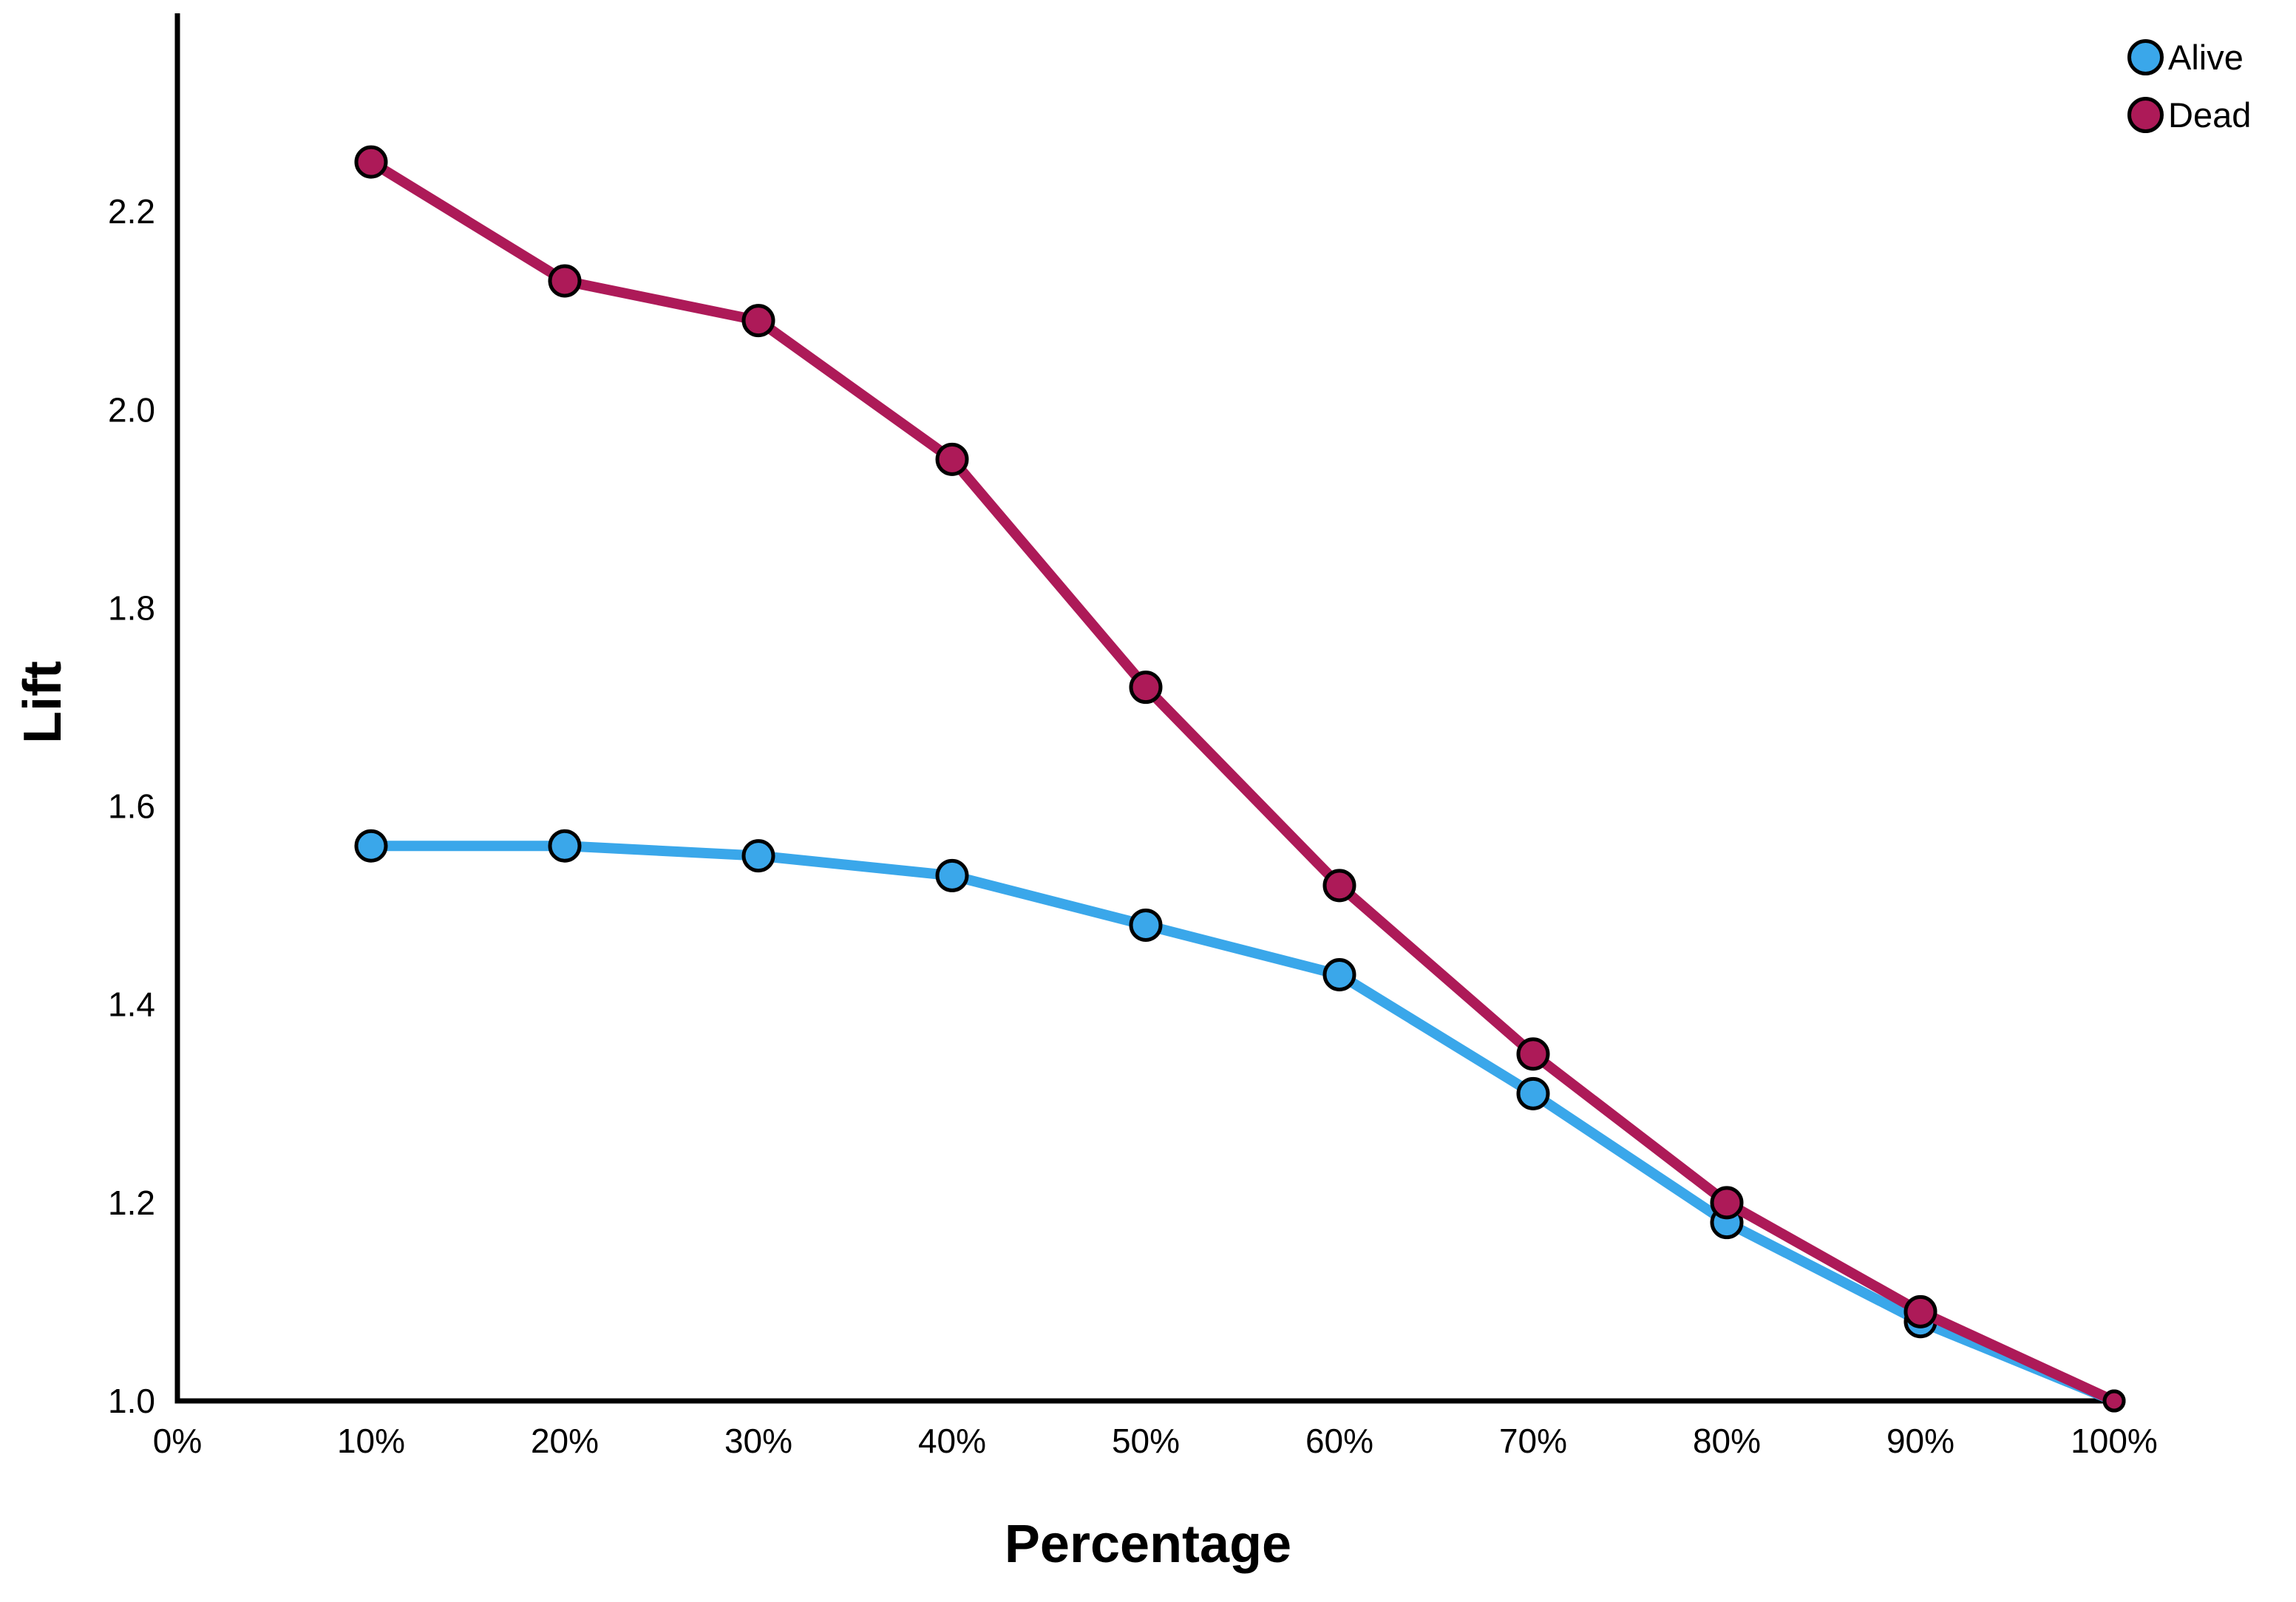 The image size is (2296, 1602). Describe the element at coordinates (565, 1441) in the screenshot. I see `x-tick-label: 20%` at that location.